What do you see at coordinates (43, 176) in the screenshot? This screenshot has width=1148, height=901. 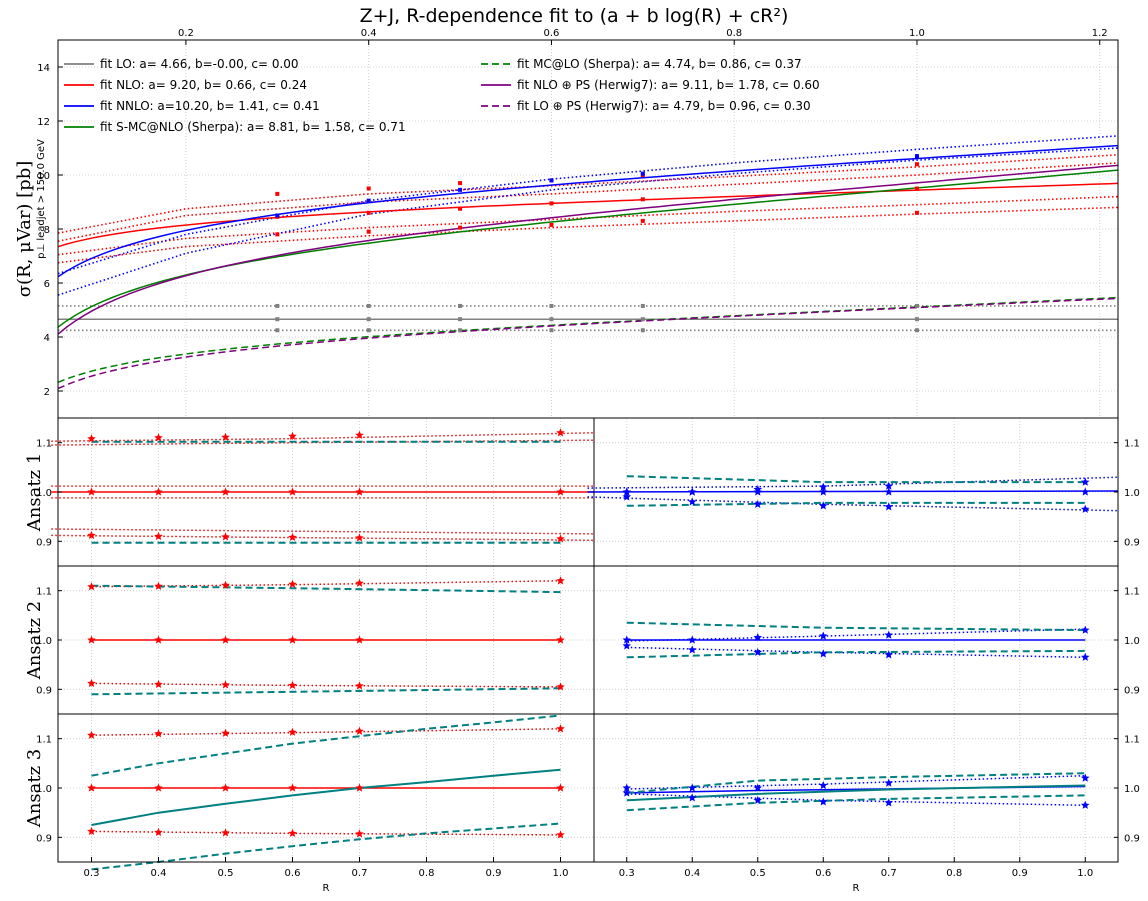 I see `y-tick-label: 10` at bounding box center [43, 176].